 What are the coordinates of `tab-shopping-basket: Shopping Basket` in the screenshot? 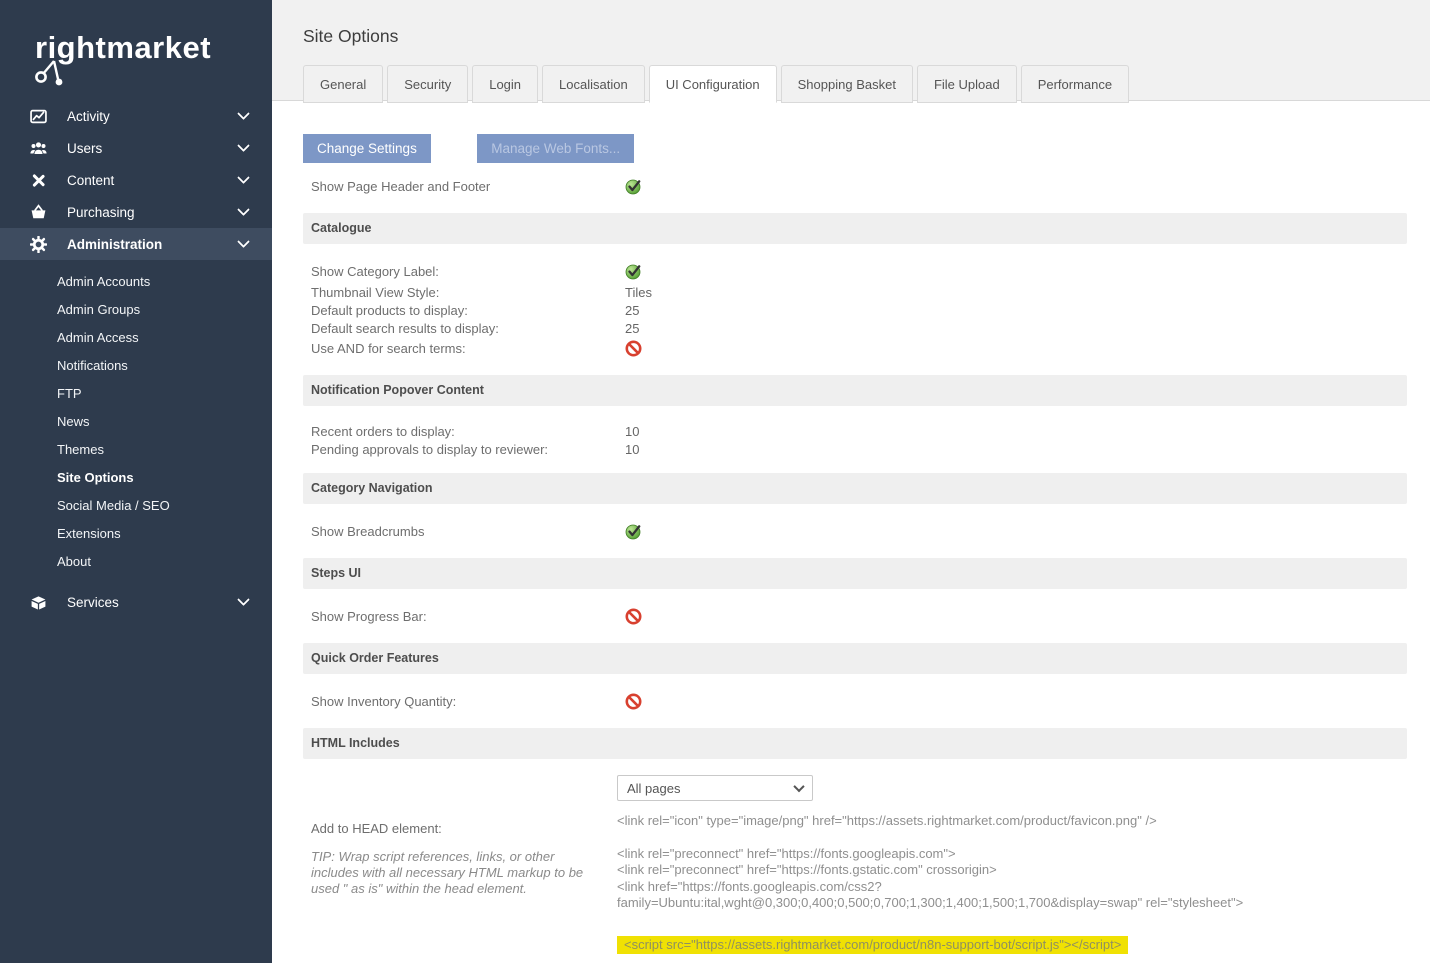 It's located at (846, 84).